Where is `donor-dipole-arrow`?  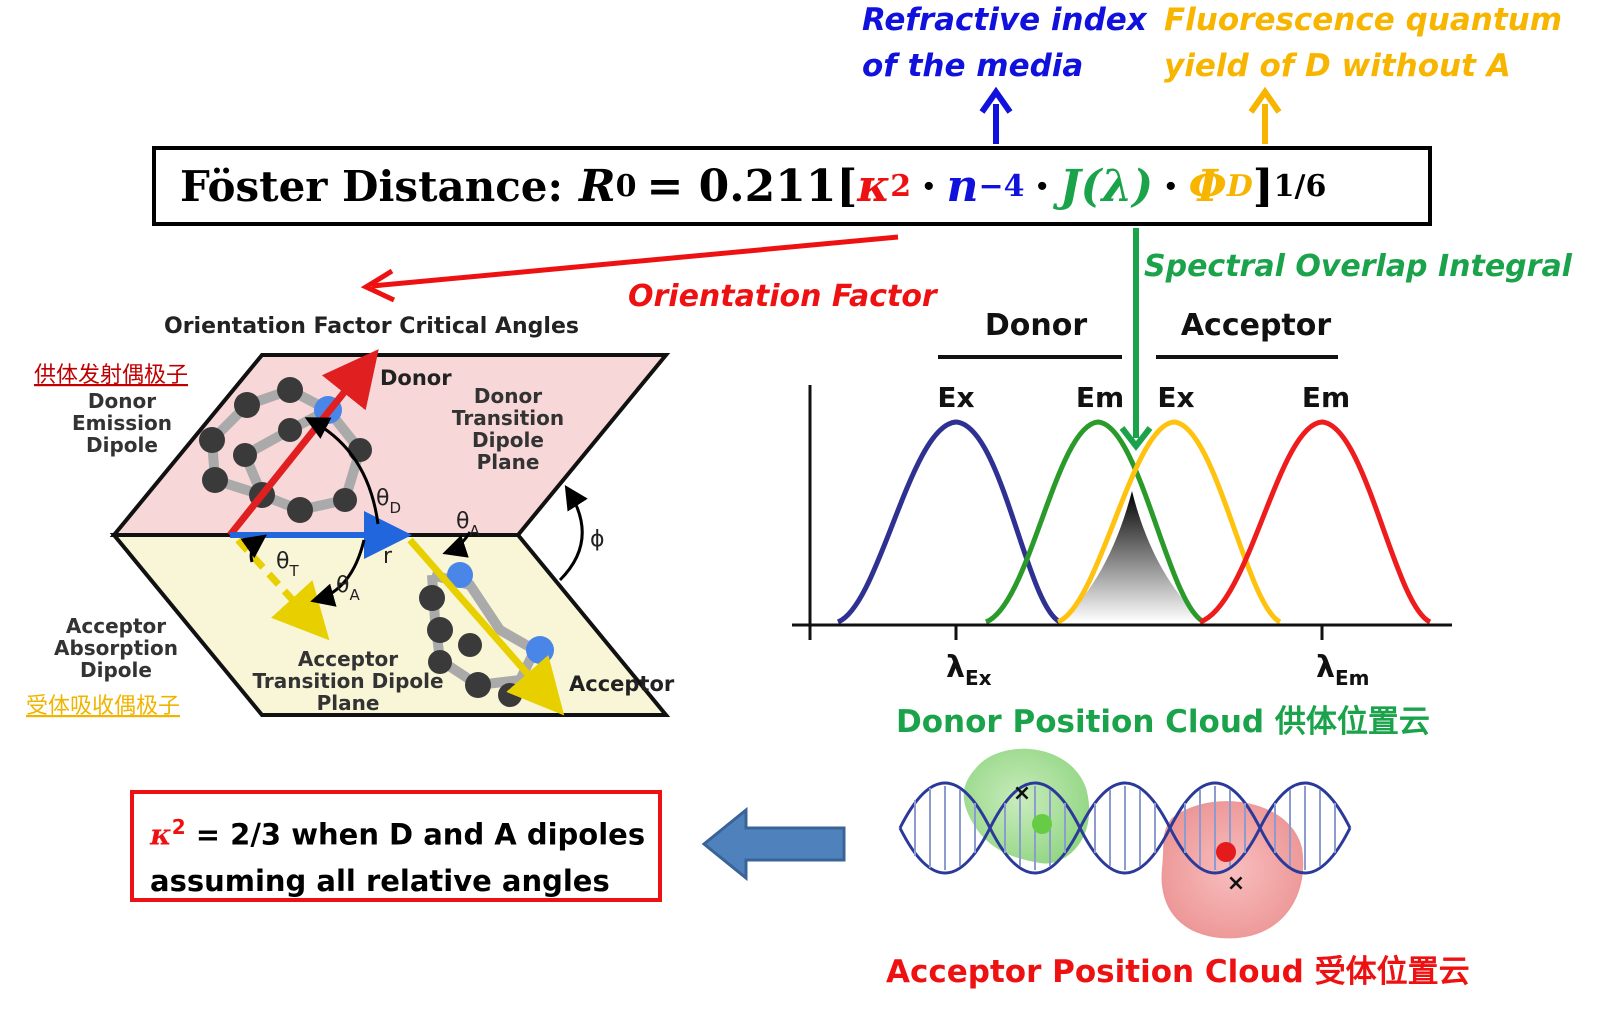
donor-dipole-arrow is located at coordinates (303, 443).